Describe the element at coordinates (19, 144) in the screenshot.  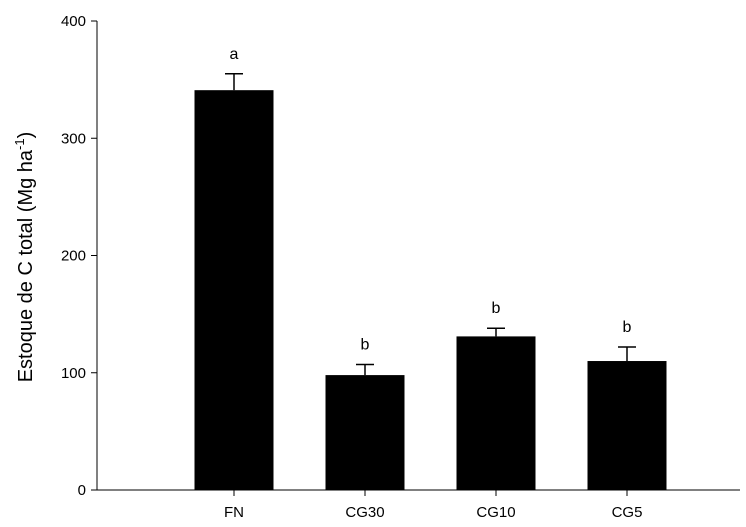
I see `y-axis-title-superscript: -1` at that location.